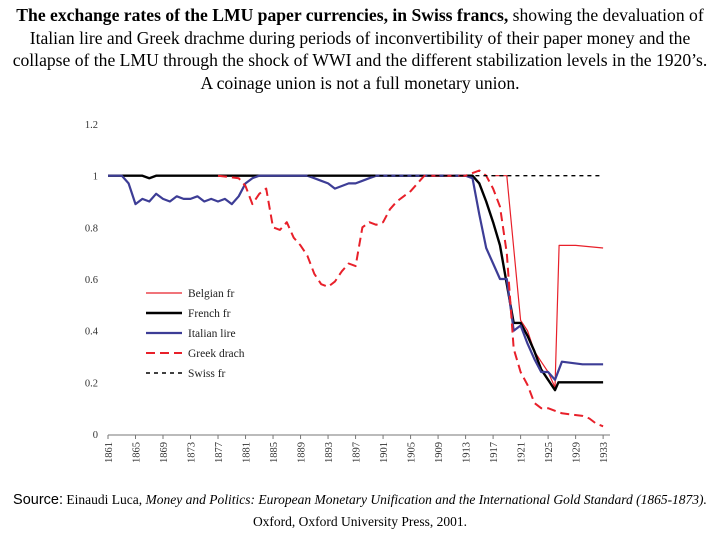 This screenshot has height=540, width=720. What do you see at coordinates (137, 452) in the screenshot?
I see `x-tick-label: 1865` at bounding box center [137, 452].